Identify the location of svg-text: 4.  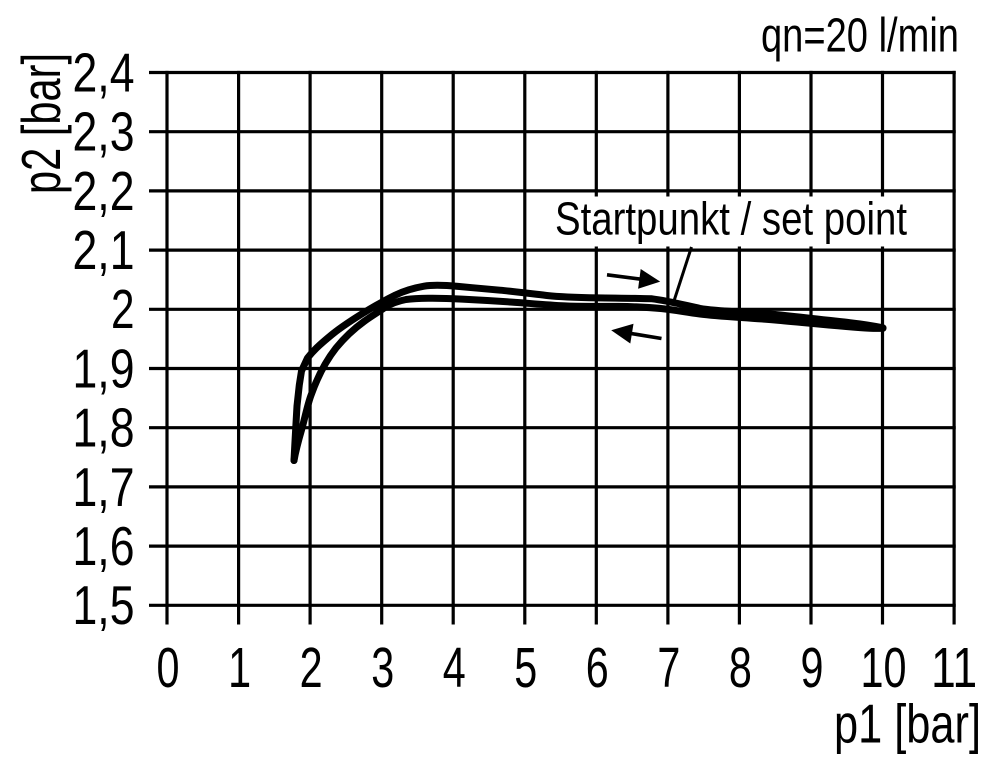
(454, 667).